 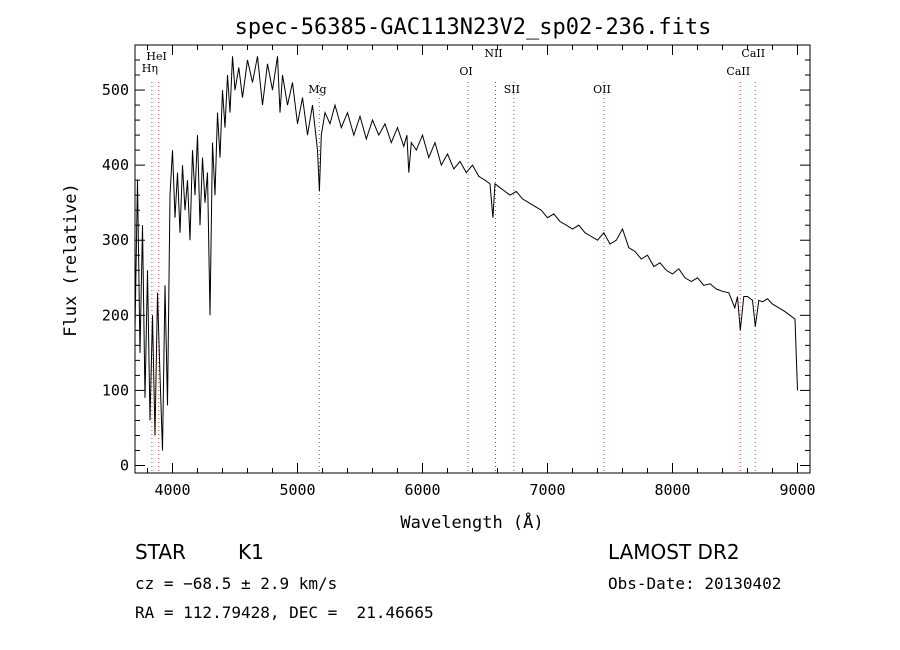 What do you see at coordinates (115, 165) in the screenshot?
I see `y-tick-label: 400` at bounding box center [115, 165].